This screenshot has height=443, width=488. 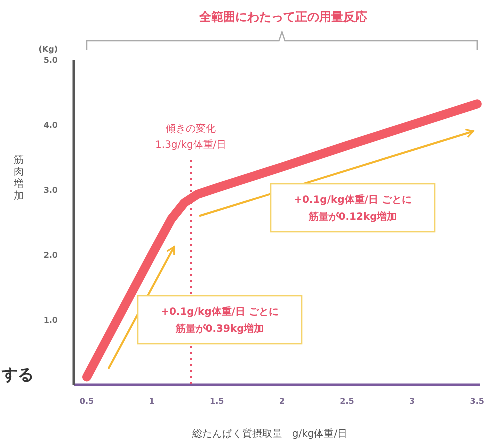 What do you see at coordinates (51, 255) in the screenshot?
I see `y-tick-label: 2.0` at bounding box center [51, 255].